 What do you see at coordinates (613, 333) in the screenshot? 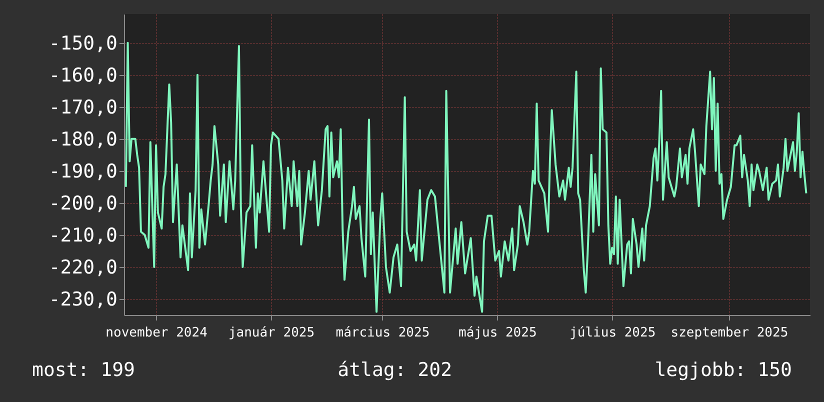
I see `x-tick-label: július 2025` at bounding box center [613, 333].